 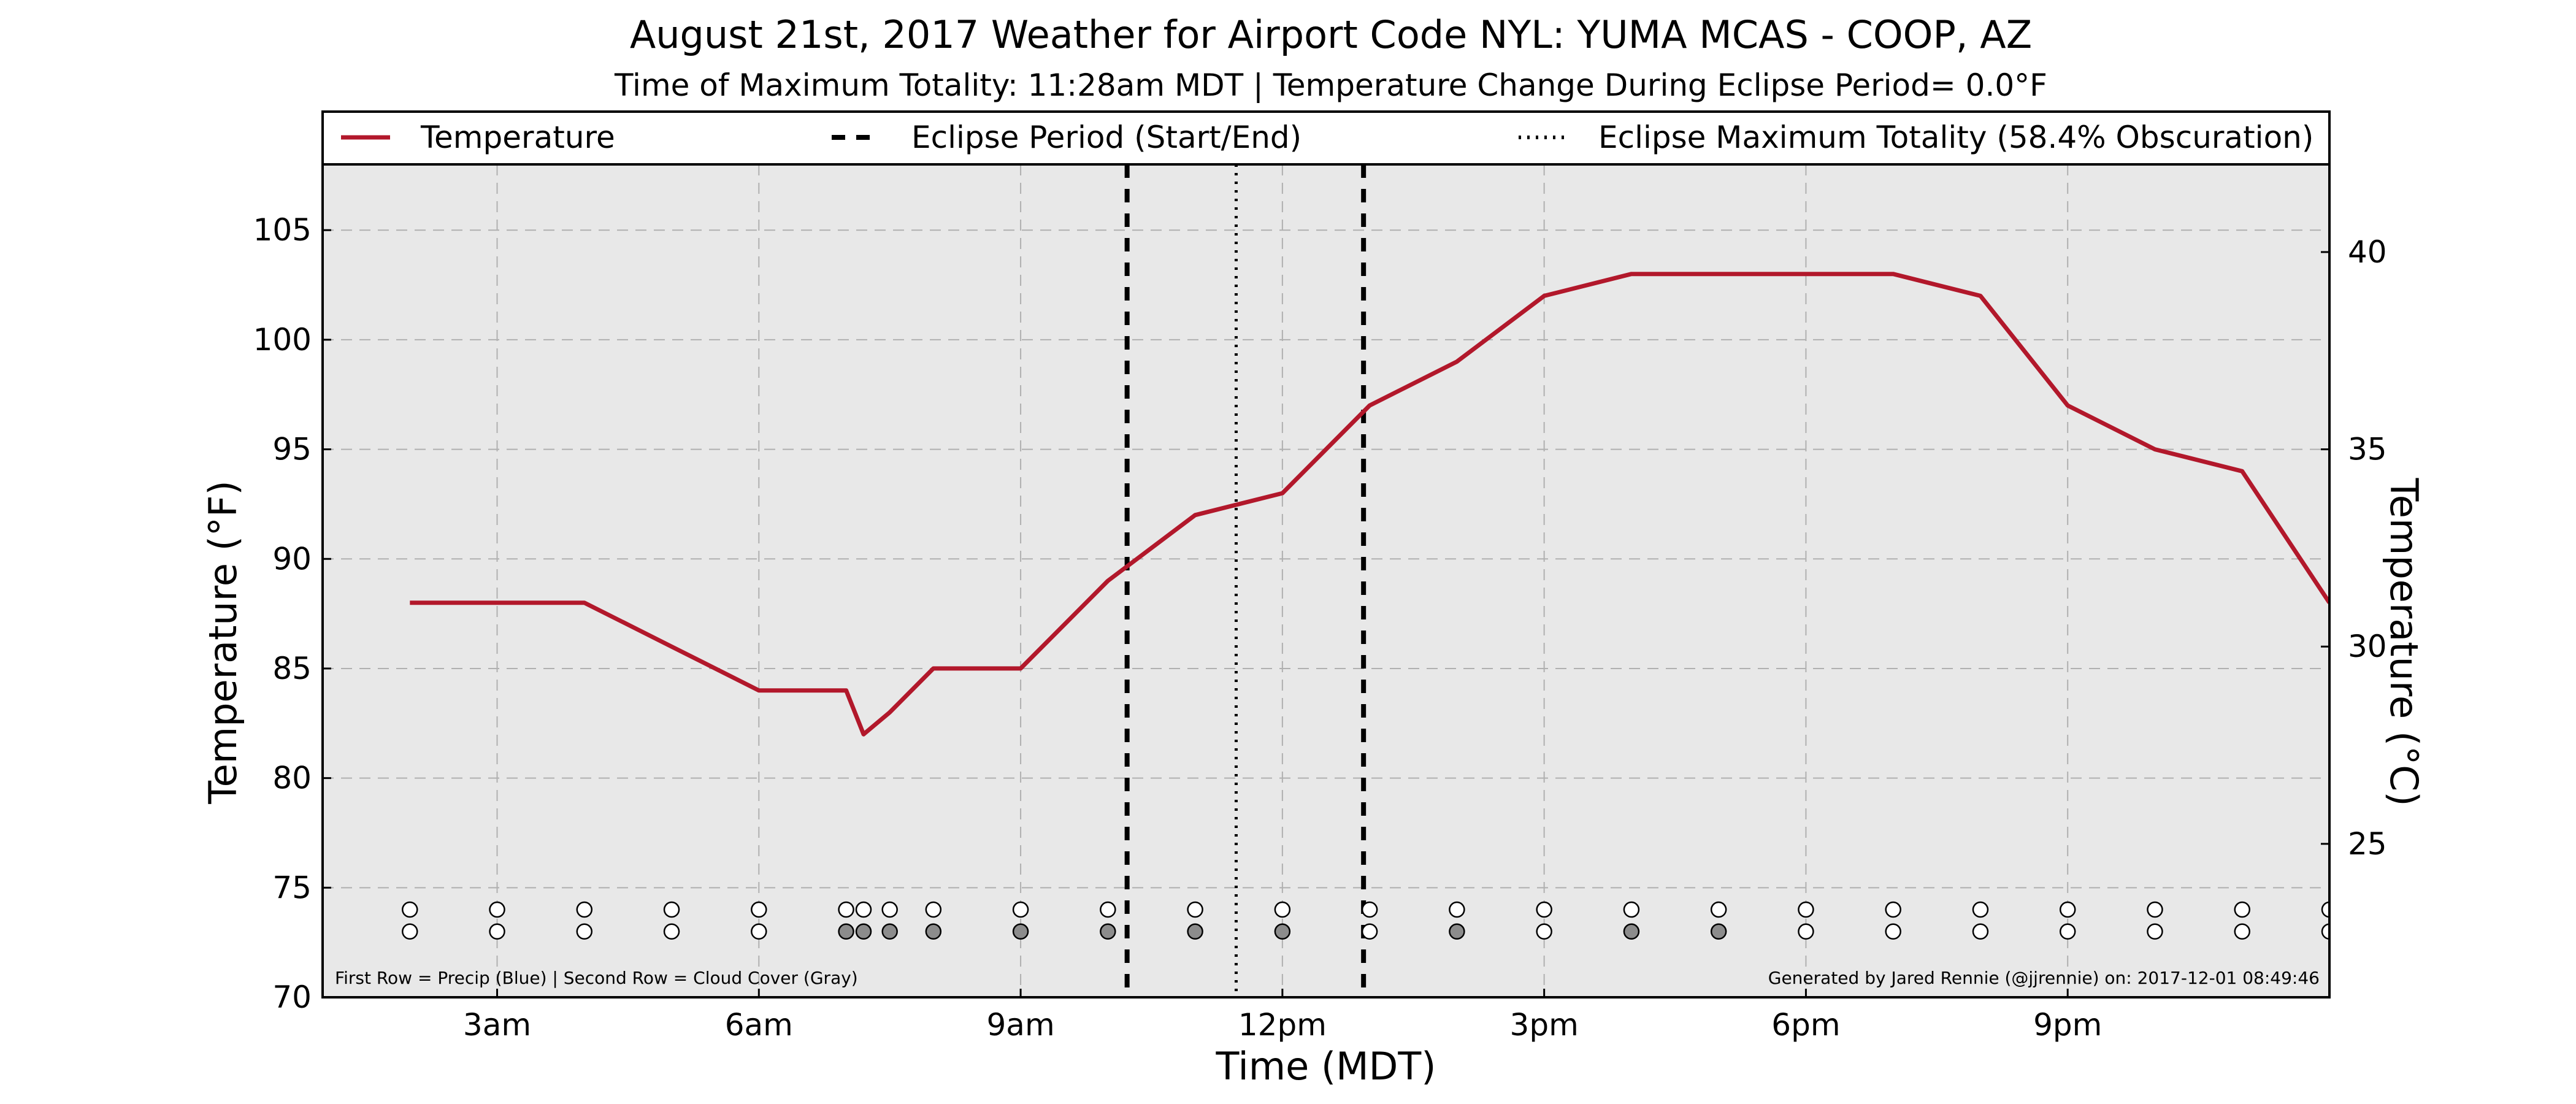 I want to click on x-tick-label: 12pm, so click(x=1282, y=1025).